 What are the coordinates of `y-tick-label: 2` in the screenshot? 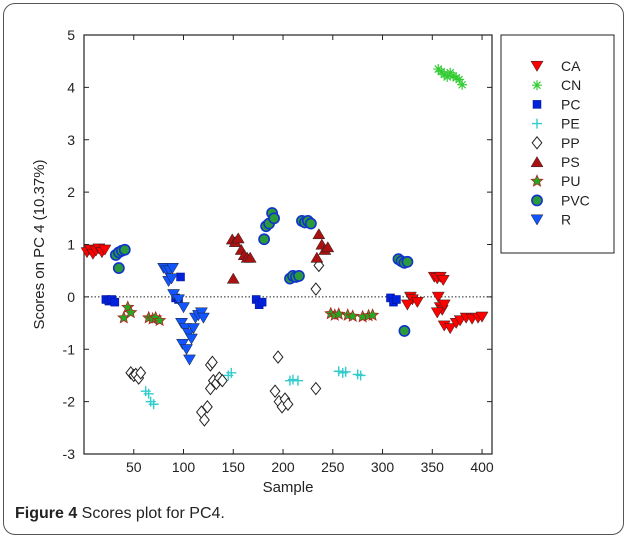 It's located at (71, 192).